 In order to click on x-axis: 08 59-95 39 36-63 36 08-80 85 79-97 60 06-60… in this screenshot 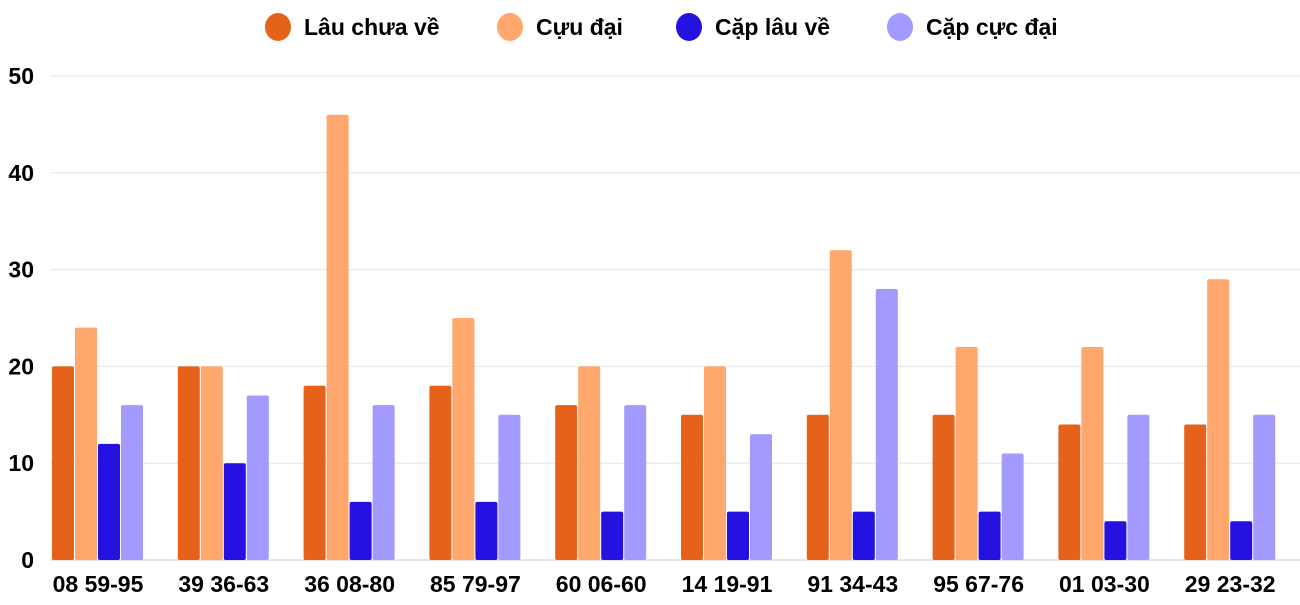, I will do `click(664, 584)`.